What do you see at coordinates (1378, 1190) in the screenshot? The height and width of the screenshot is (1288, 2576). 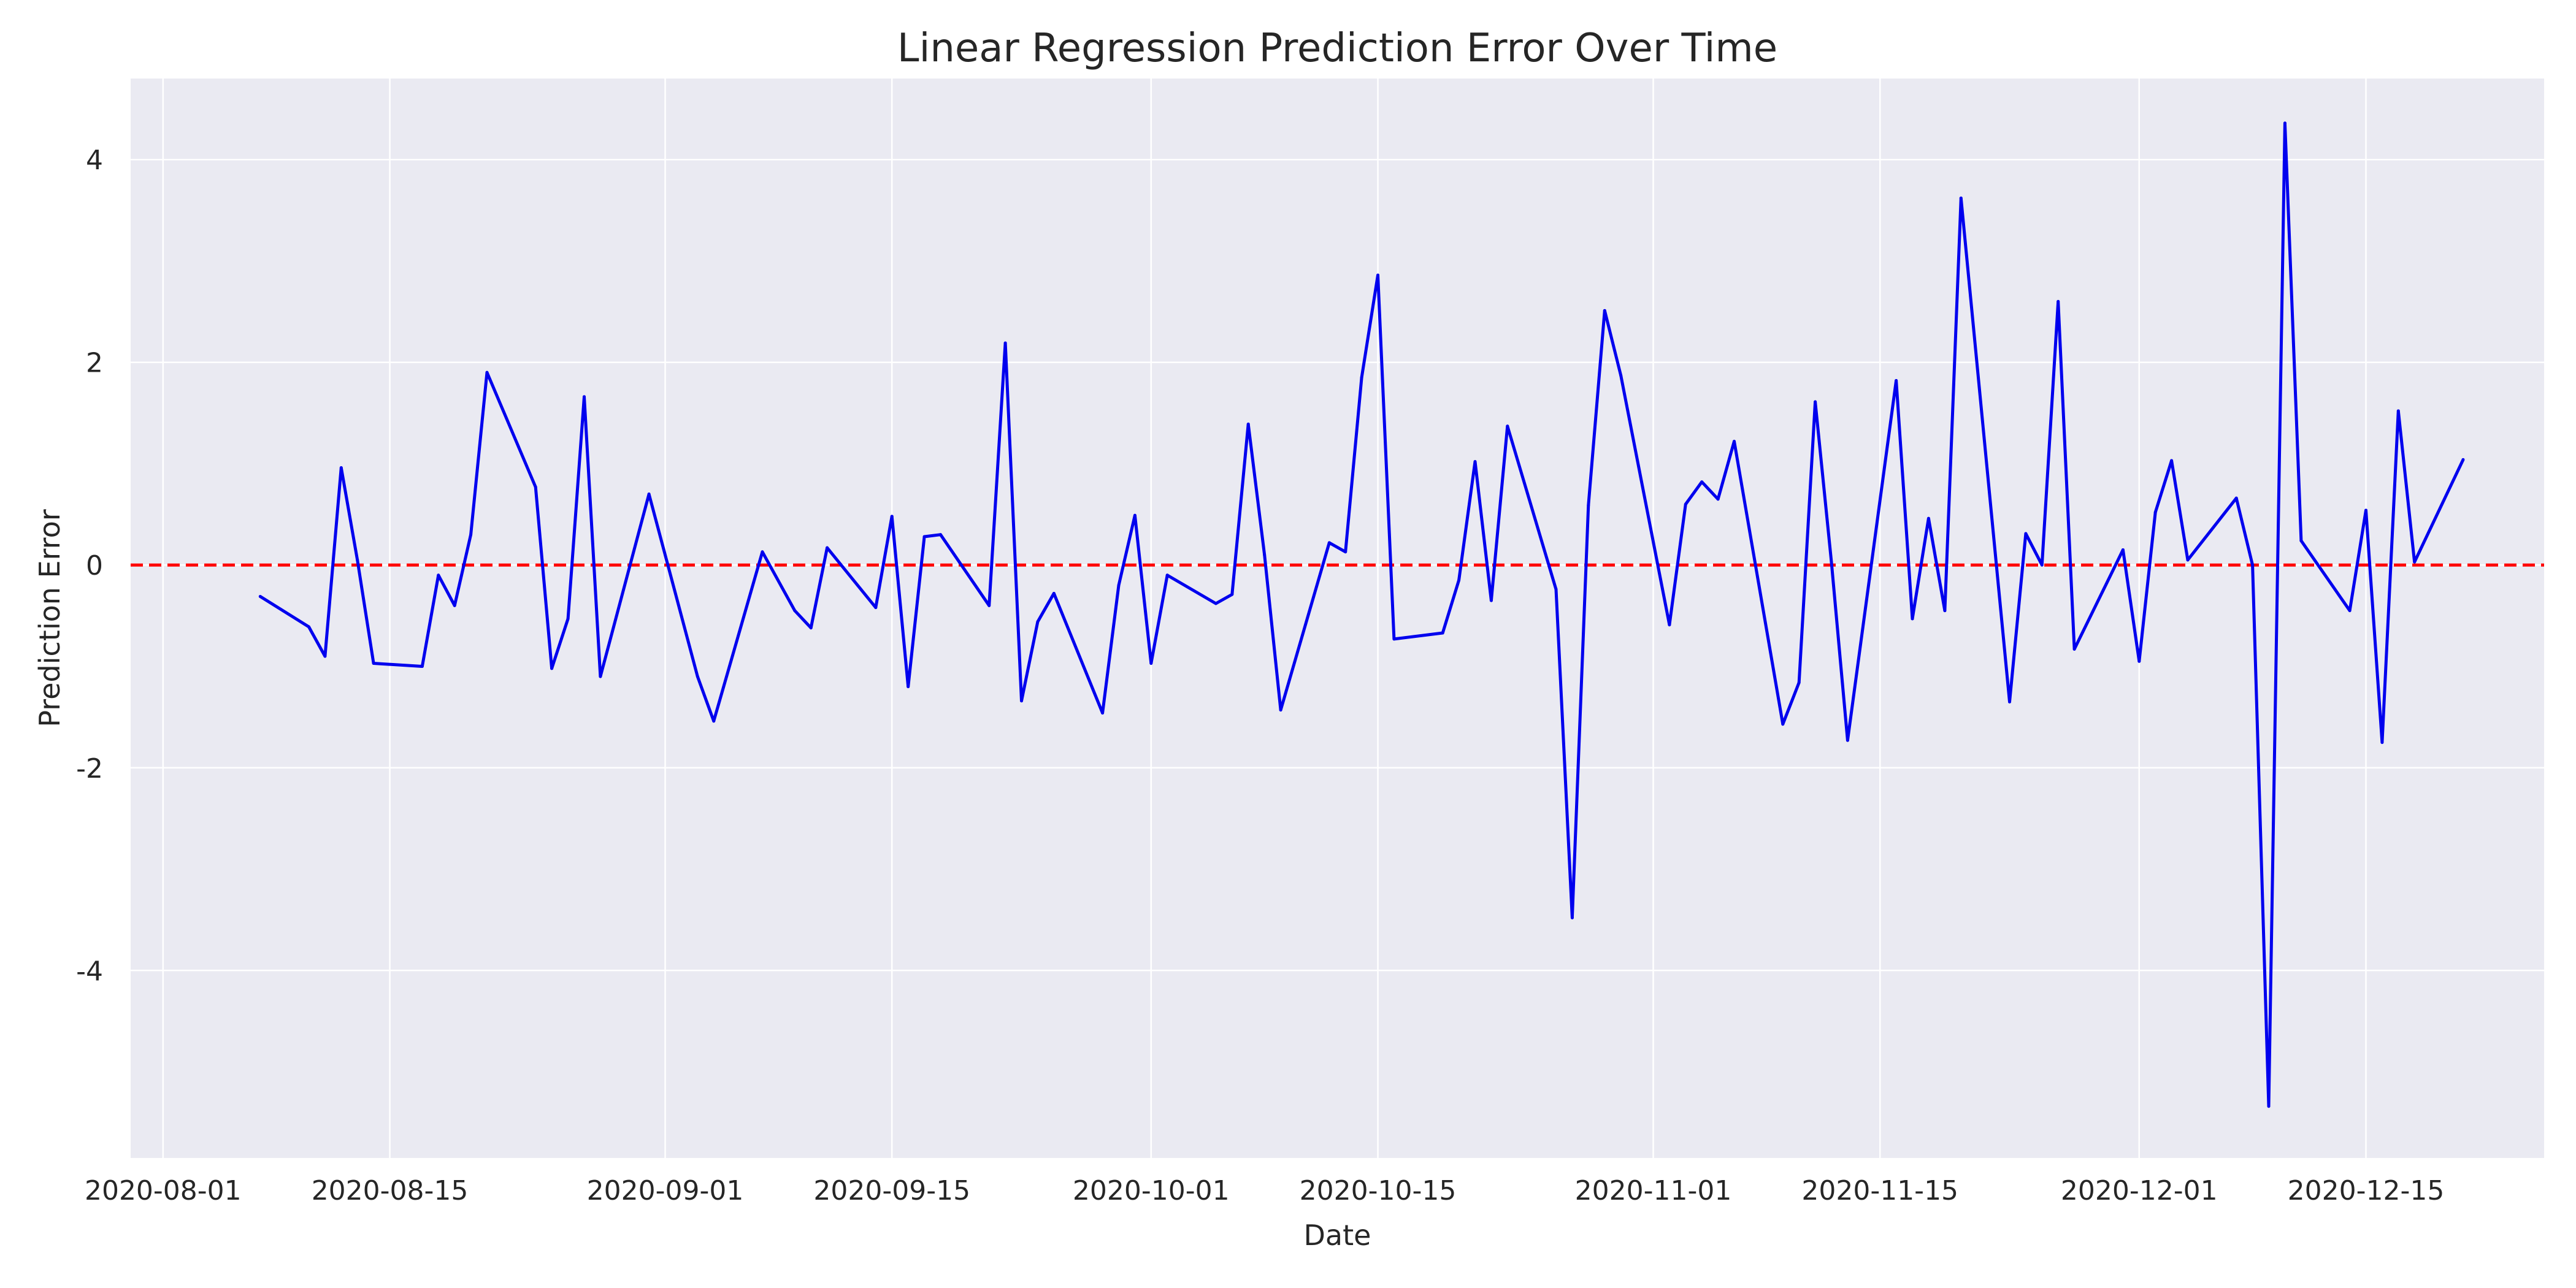 I see `x-tick-label: 2020-10-15` at bounding box center [1378, 1190].